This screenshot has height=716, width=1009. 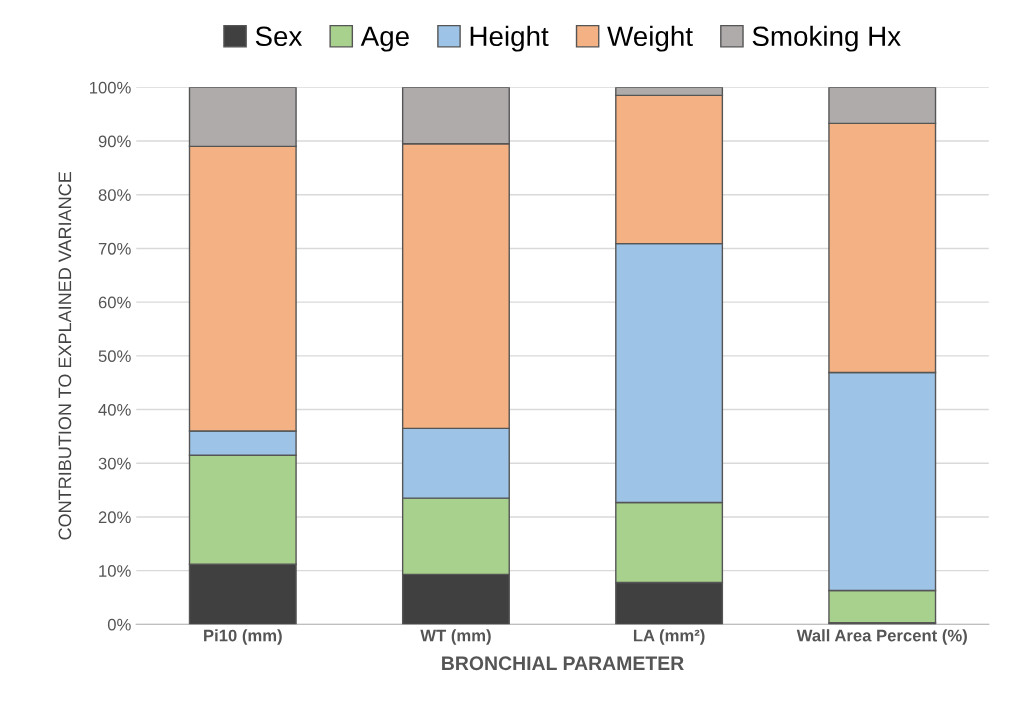 I want to click on legend-label: Smoking Hx, so click(x=826, y=38).